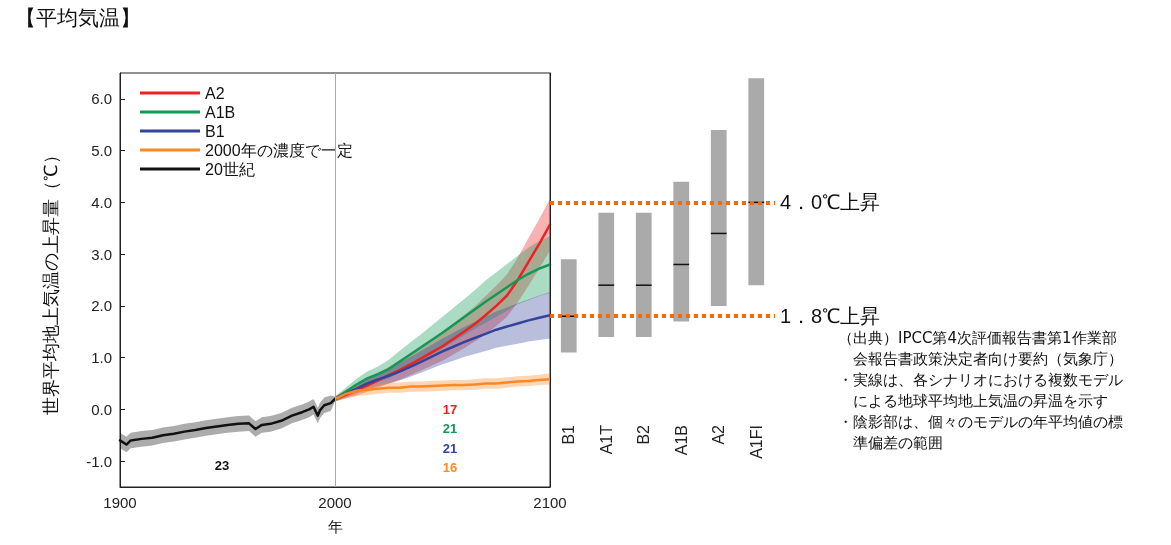 The height and width of the screenshot is (545, 1171). I want to click on ref-line-label: 1．8℃上昇, so click(830, 316).